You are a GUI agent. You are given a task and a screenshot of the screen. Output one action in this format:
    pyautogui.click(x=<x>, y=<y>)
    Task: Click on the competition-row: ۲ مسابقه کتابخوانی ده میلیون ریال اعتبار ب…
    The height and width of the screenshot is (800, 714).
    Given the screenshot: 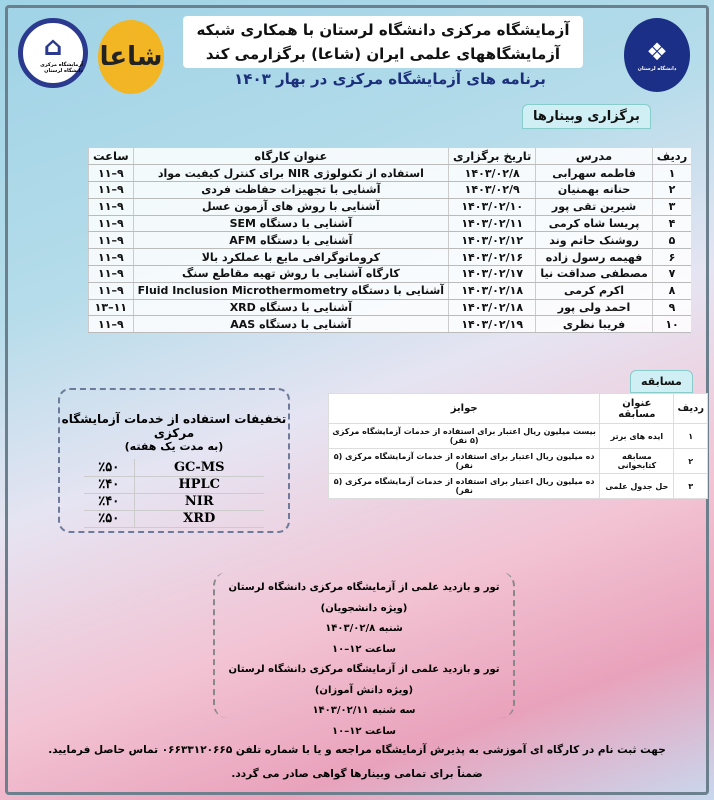 What is the action you would take?
    pyautogui.click(x=517, y=461)
    